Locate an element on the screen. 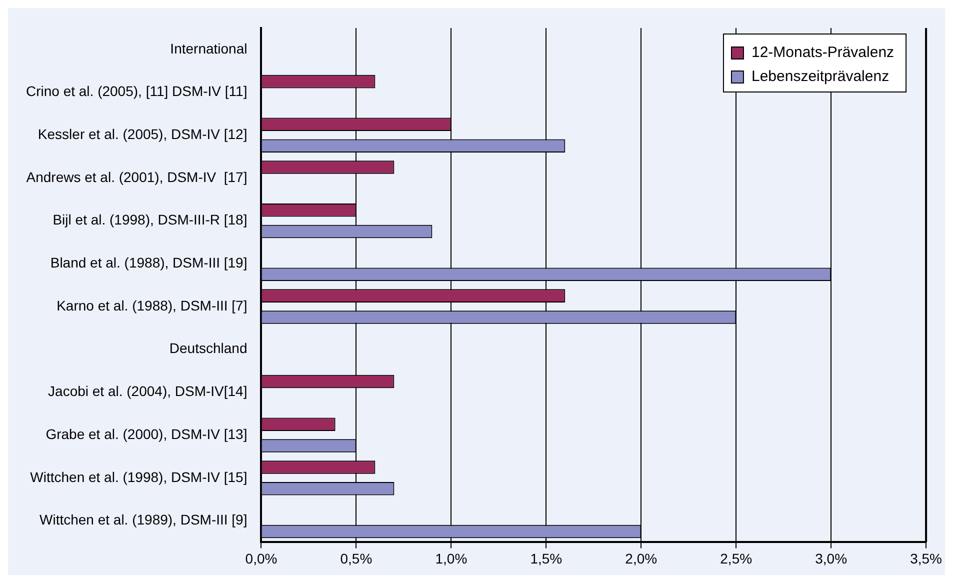  y-tick-label: Wittchen et al. (1998), DSM-IV [15] is located at coordinates (139, 476).